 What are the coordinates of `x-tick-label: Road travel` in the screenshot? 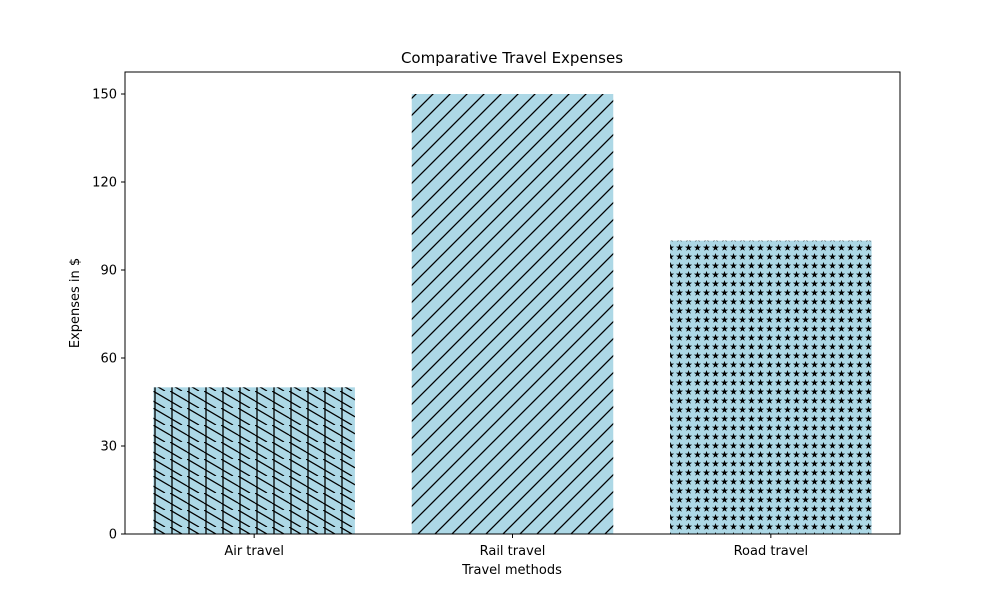 It's located at (771, 551).